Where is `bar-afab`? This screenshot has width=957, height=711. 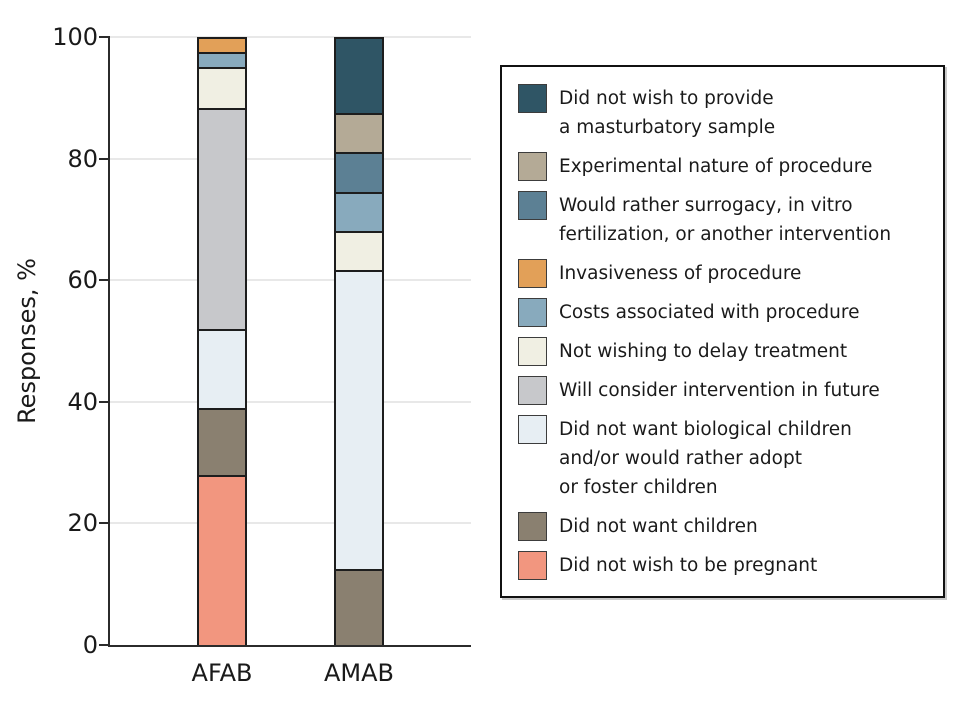 bar-afab is located at coordinates (222, 342).